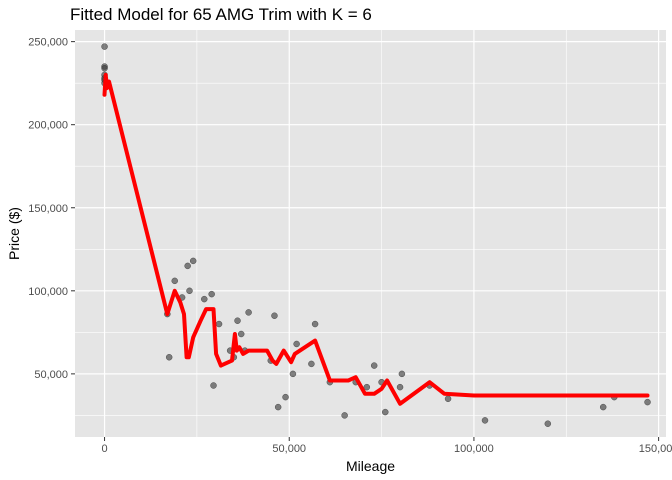 This screenshot has width=672, height=480. Describe the element at coordinates (51, 375) in the screenshot. I see `y-tick-label: 50,000` at that location.